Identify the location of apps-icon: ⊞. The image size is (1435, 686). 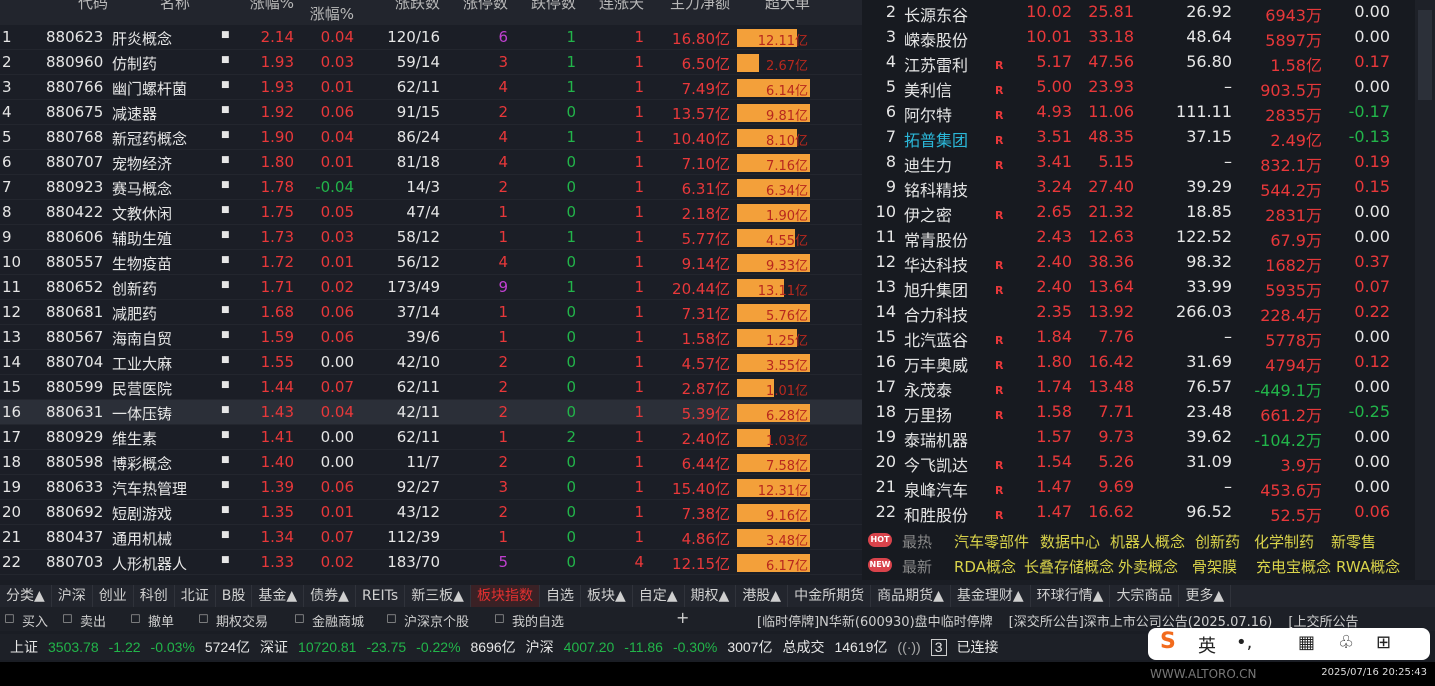
(1384, 642).